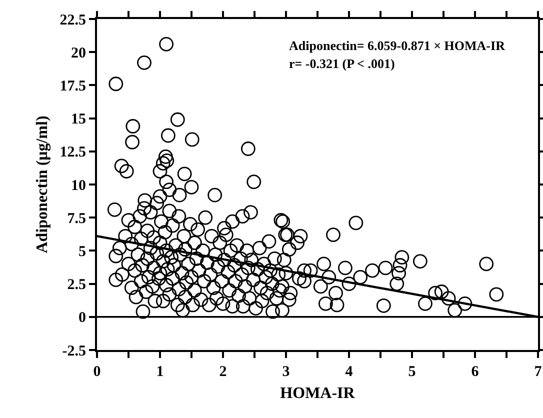  I want to click on x-tick-label: 6, so click(475, 372).